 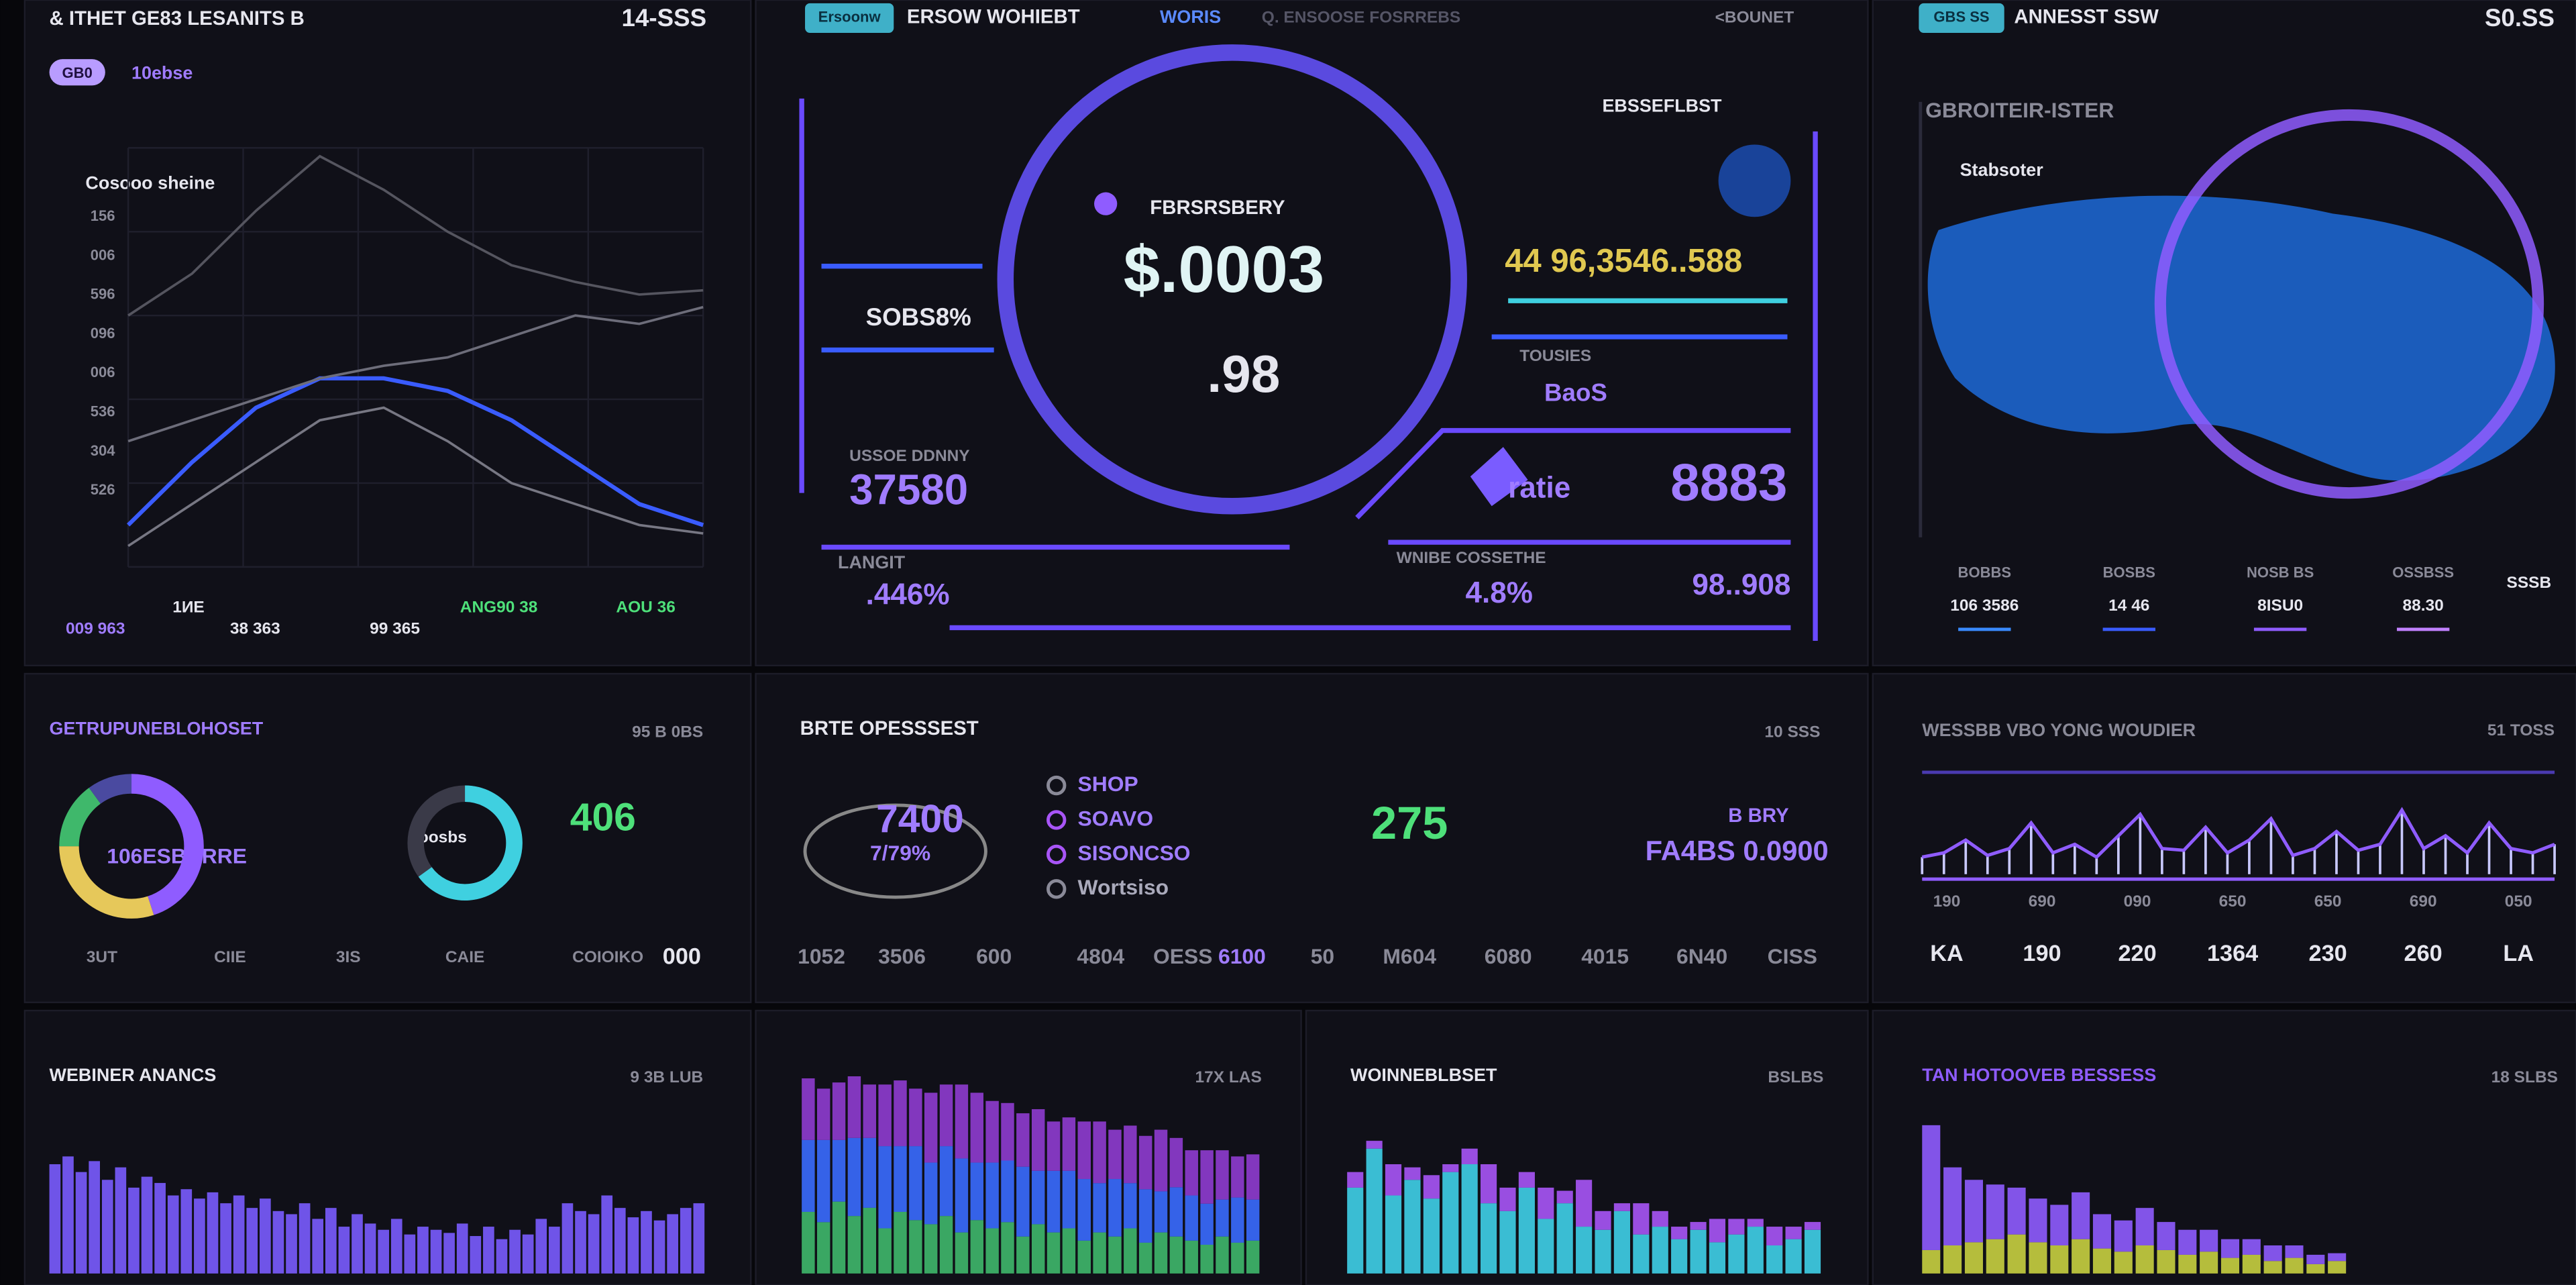 What do you see at coordinates (909, 456) in the screenshot?
I see `label: USSOE DDNNY` at bounding box center [909, 456].